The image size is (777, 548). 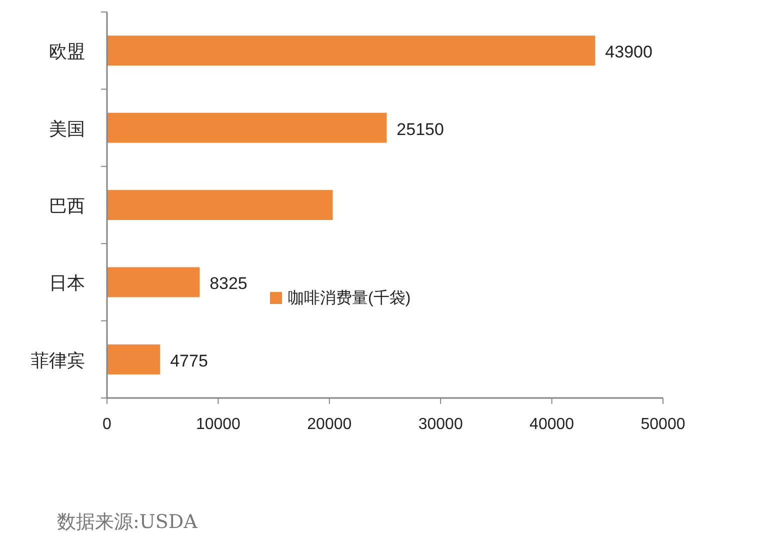 What do you see at coordinates (663, 424) in the screenshot?
I see `x-tick-label: 50000` at bounding box center [663, 424].